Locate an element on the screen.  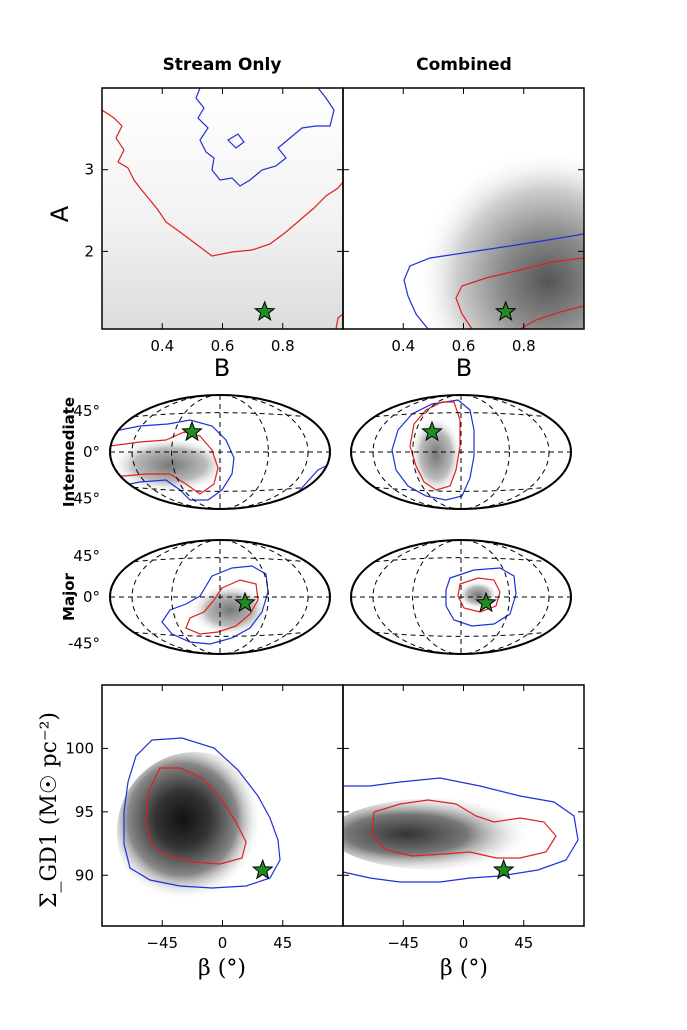
ab-ylabel: A is located at coordinates (60, 213).